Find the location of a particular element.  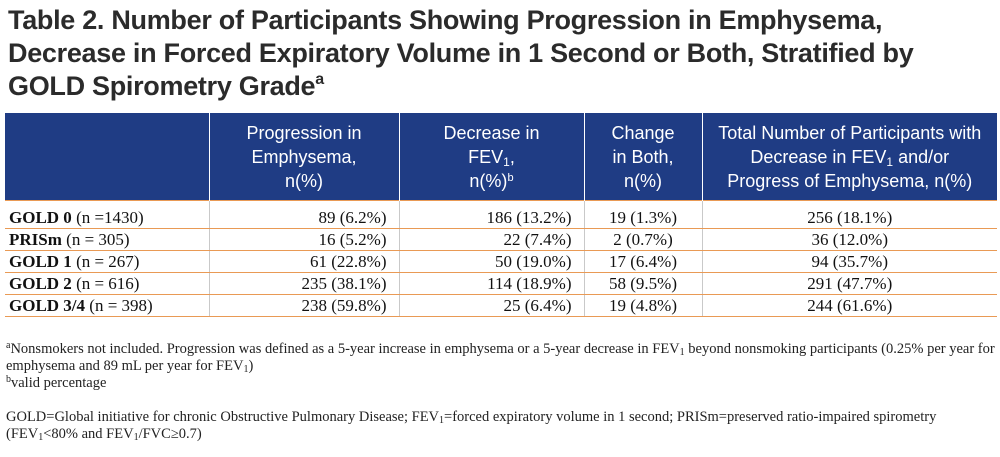

cell-total: 36 (12.0%) is located at coordinates (849, 239).